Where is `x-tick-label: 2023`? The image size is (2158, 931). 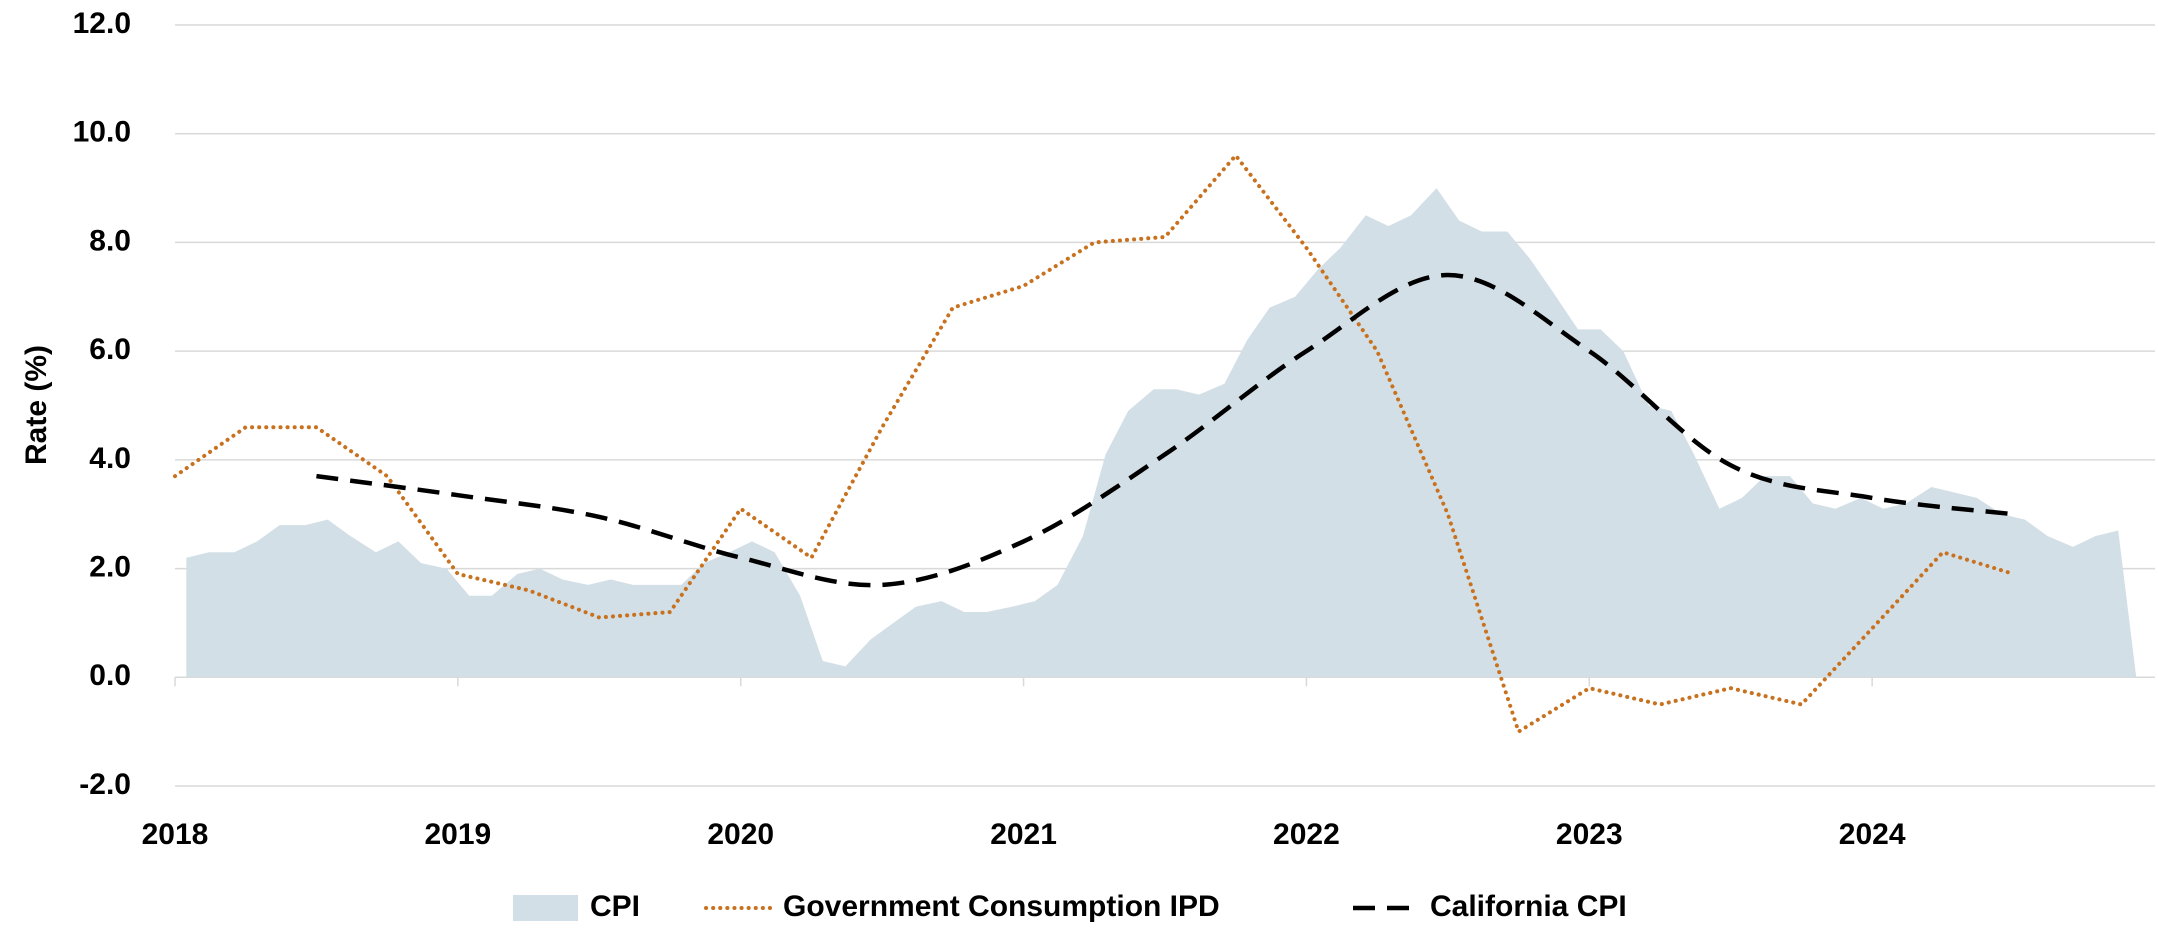 x-tick-label: 2023 is located at coordinates (1589, 834).